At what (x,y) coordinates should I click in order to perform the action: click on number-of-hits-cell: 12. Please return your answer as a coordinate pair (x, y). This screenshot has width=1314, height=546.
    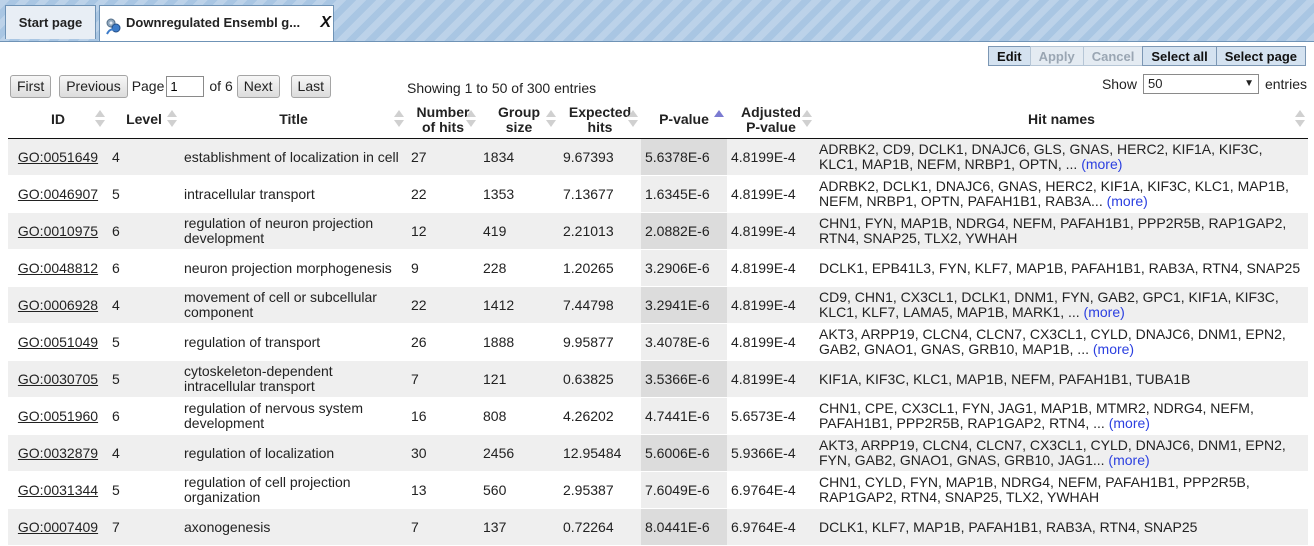
    Looking at the image, I should click on (443, 231).